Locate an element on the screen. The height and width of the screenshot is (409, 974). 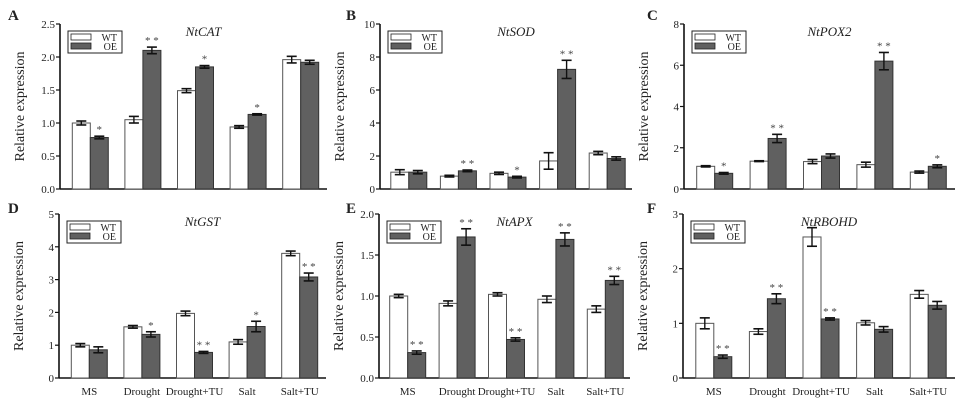
chart-title: NtPOX2 is located at coordinates (829, 31).